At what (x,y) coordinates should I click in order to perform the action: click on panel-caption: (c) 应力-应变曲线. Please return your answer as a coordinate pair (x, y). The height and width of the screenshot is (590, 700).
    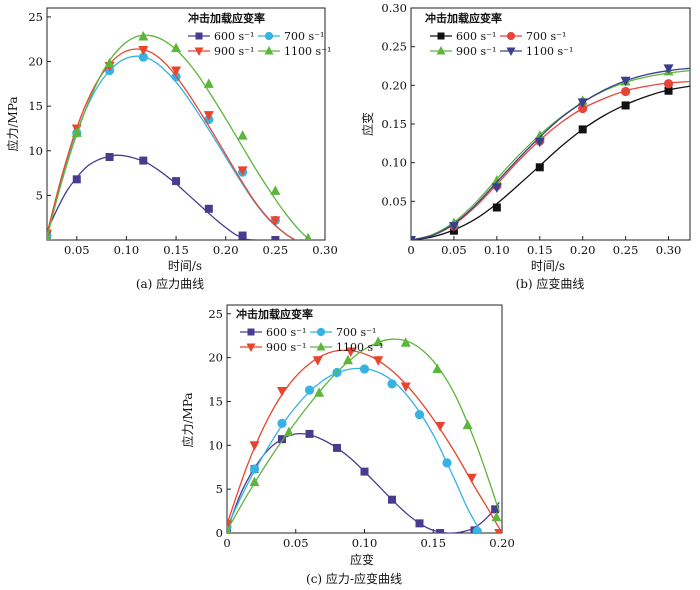
    Looking at the image, I should click on (354, 578).